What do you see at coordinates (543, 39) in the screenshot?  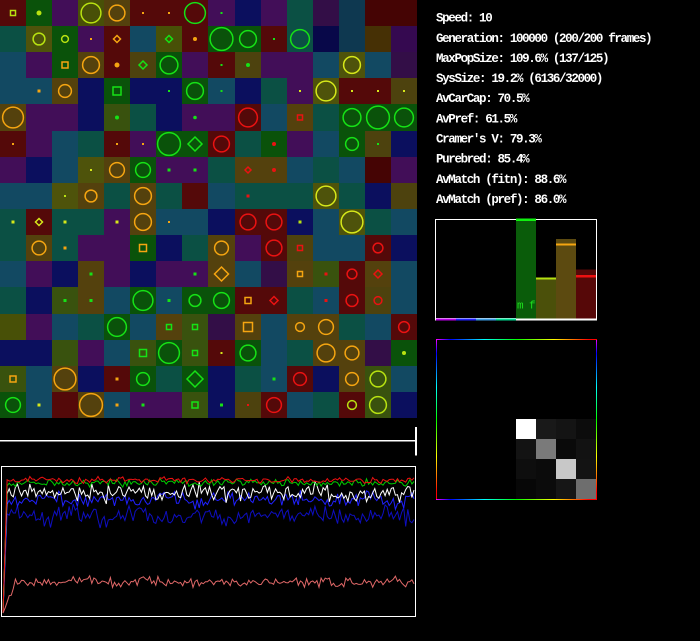 I see `svg-text:Generation: 100000 (200/200 fr: Generation: 100000 (200/200 frames)` at bounding box center [543, 39].